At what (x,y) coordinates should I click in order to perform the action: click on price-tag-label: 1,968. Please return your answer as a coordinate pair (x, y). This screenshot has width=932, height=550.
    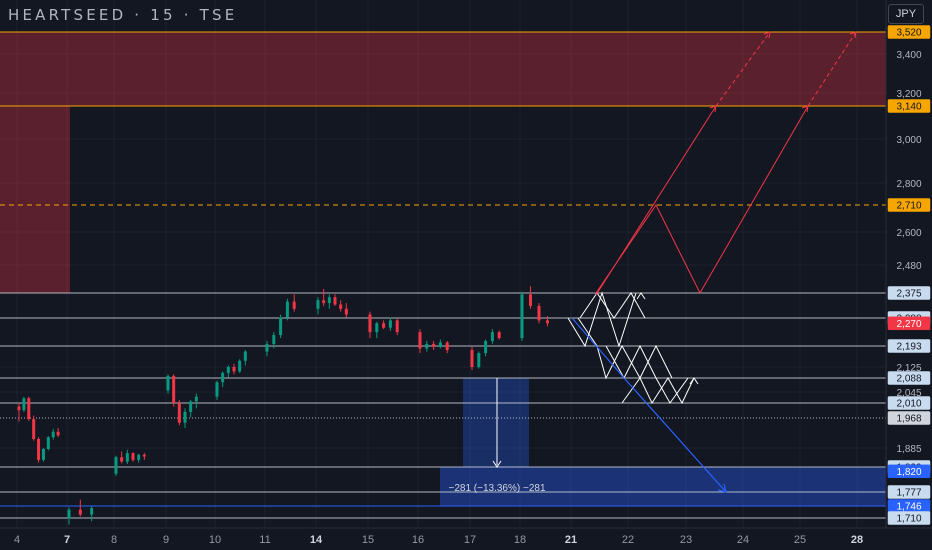
    Looking at the image, I should click on (908, 419).